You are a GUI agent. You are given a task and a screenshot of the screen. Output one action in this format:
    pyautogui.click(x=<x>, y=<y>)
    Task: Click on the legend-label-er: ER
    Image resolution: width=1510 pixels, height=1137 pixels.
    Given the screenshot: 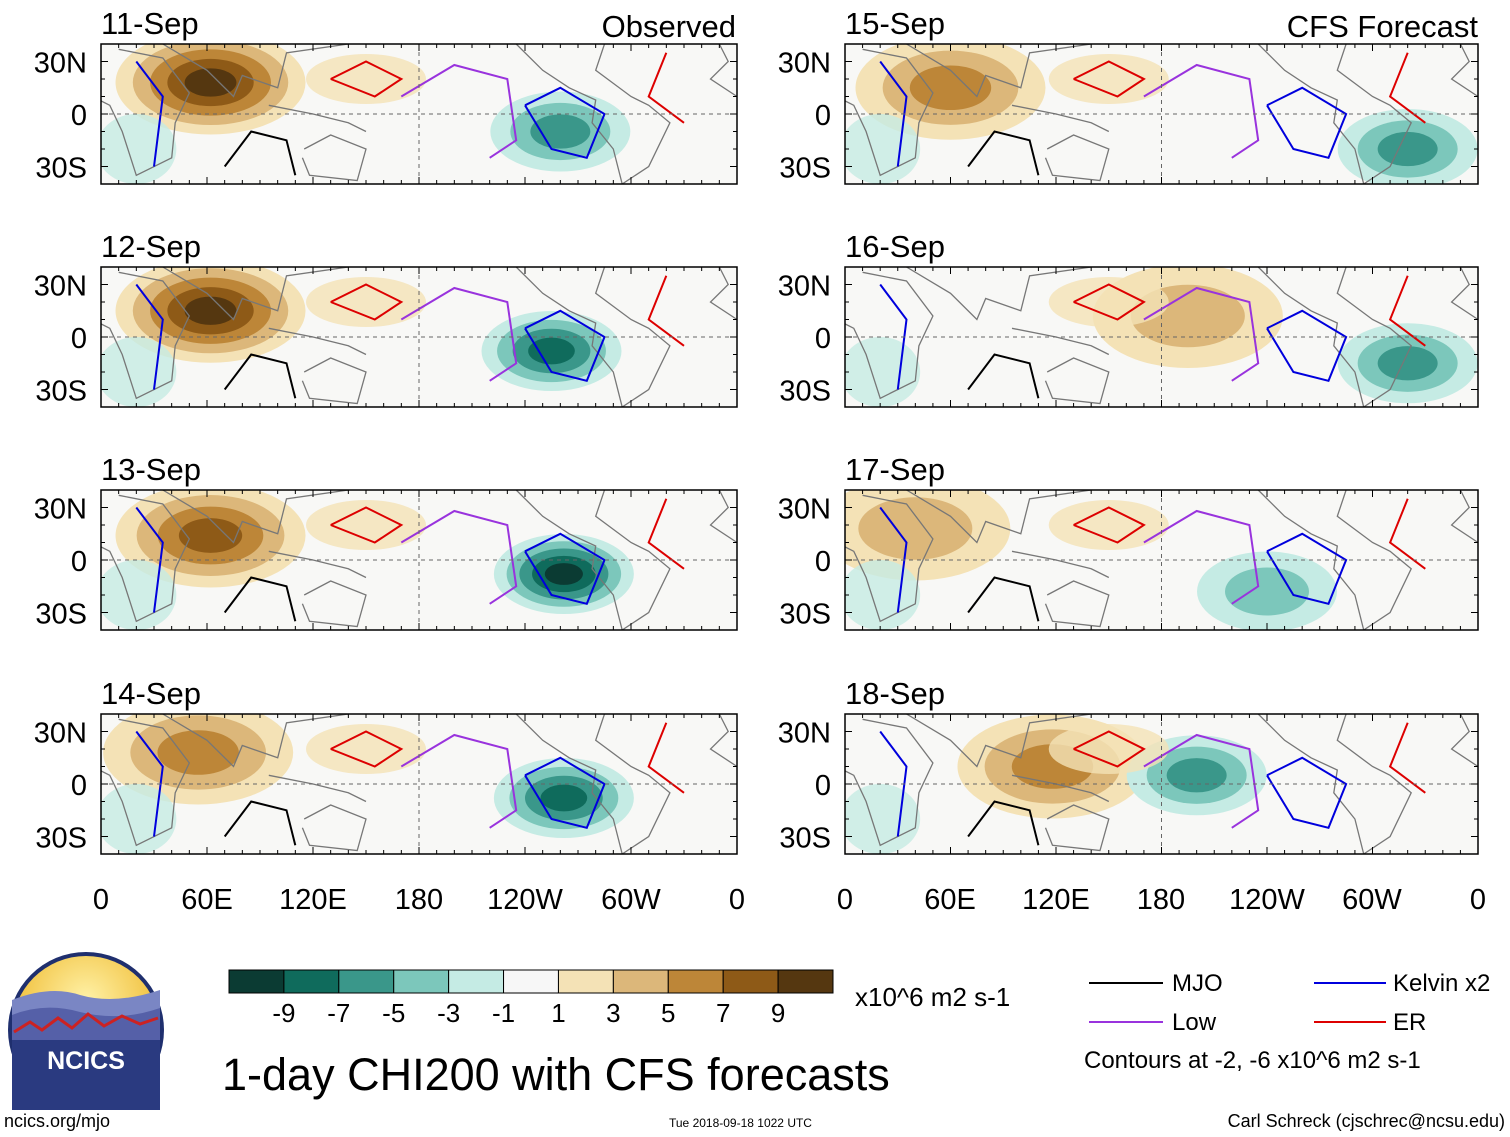 What is the action you would take?
    pyautogui.click(x=1409, y=1022)
    